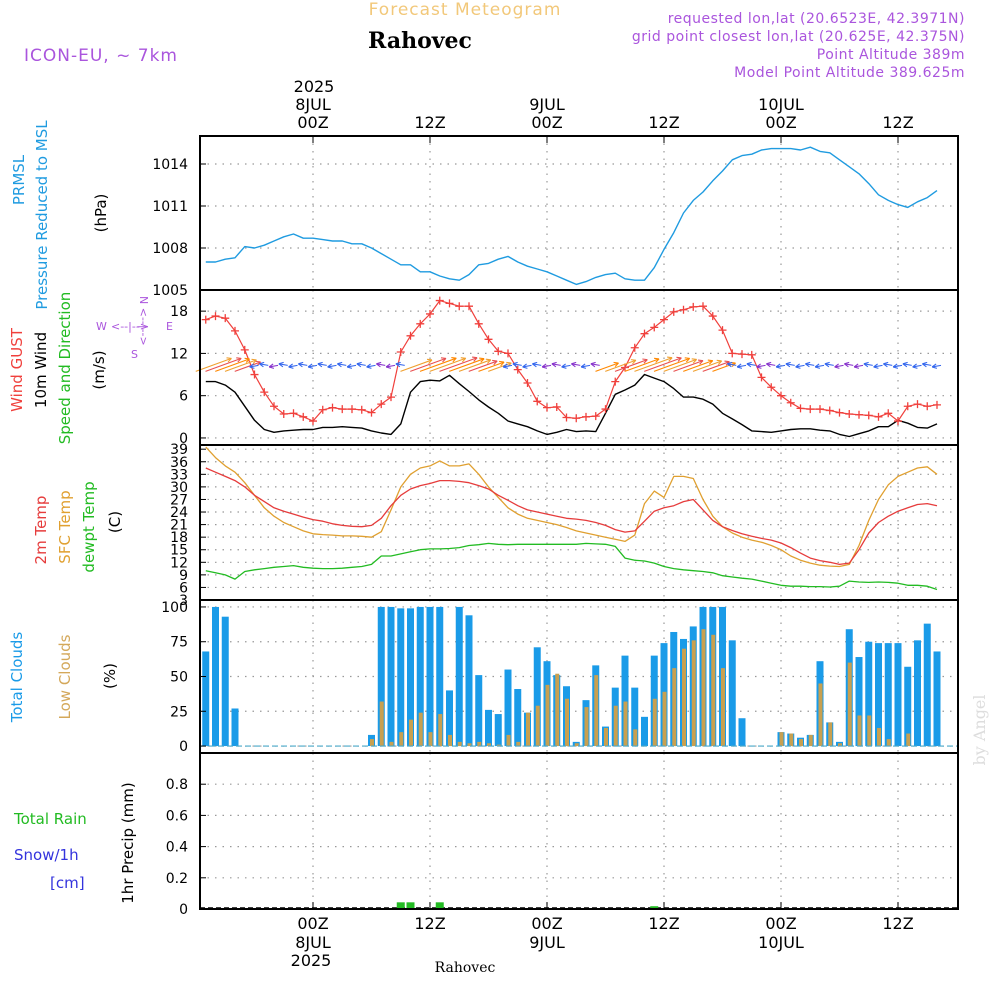 The height and width of the screenshot is (1000, 1000). I want to click on watermark: by Angel, so click(979, 729).